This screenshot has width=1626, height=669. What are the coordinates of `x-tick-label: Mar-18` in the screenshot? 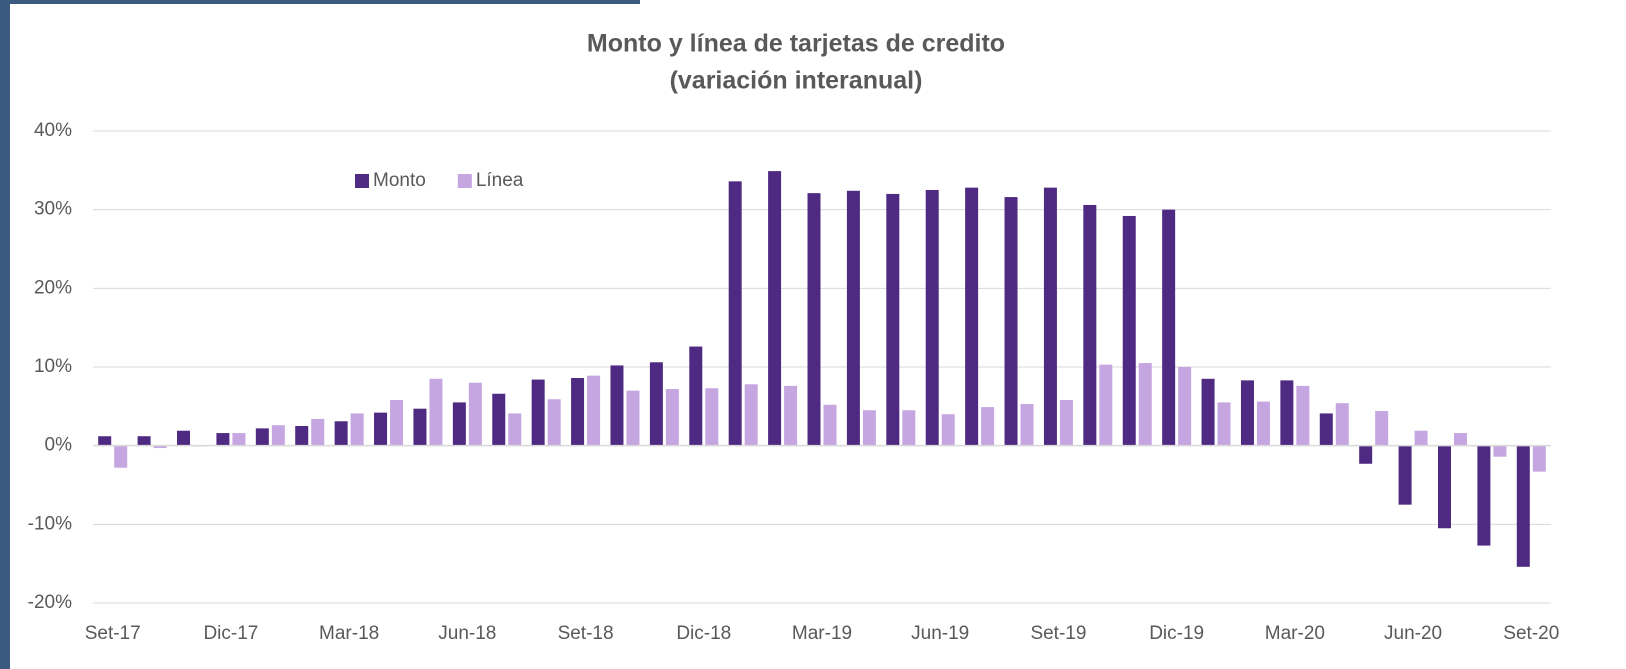 It's located at (349, 633).